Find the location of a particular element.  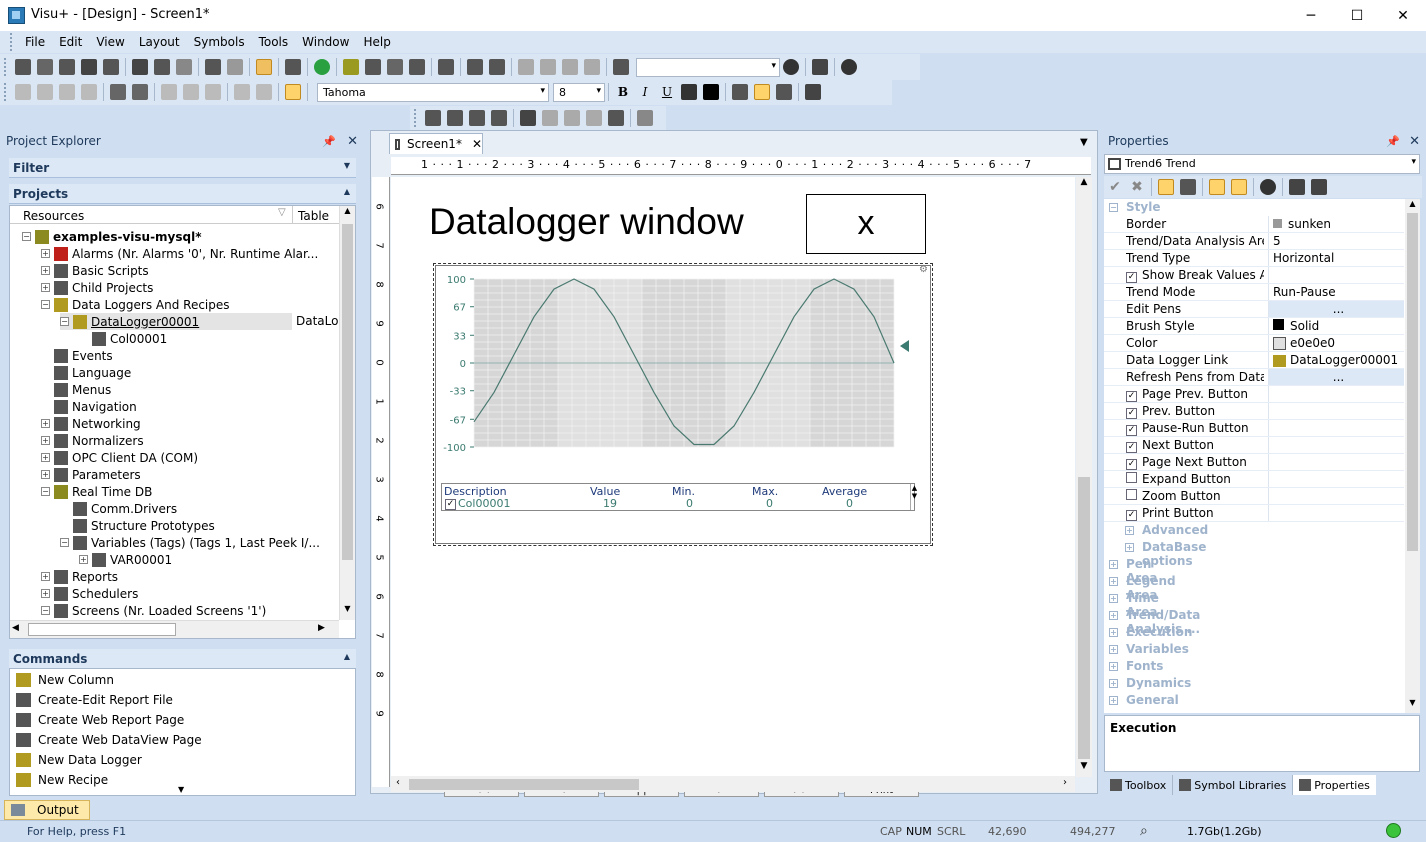

search-combo is located at coordinates (708, 67).